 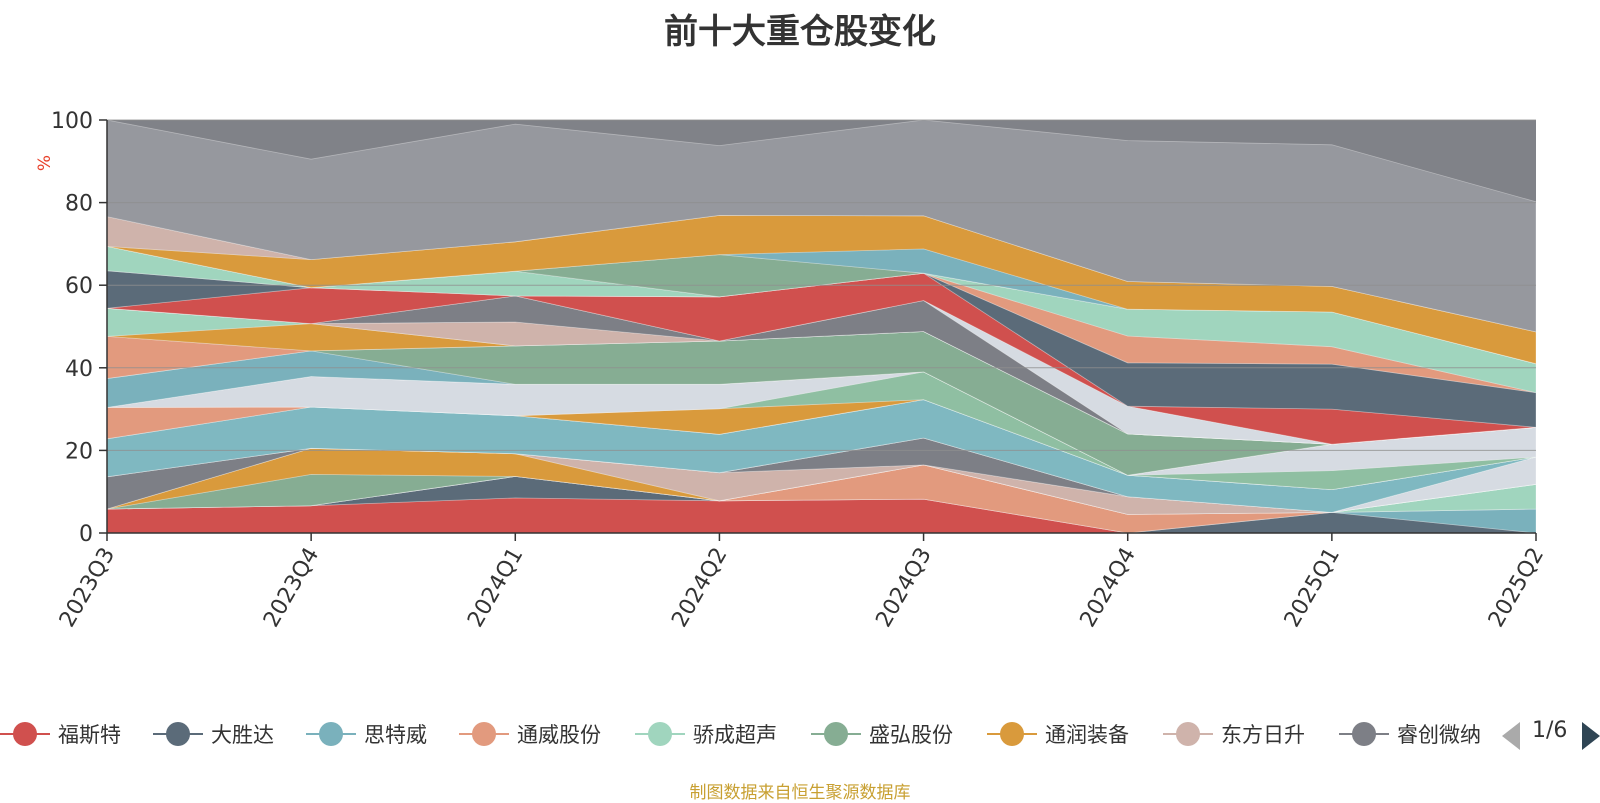 What do you see at coordinates (699, 588) in the screenshot?
I see `x-tick-label-2024Q2: 2024Q2` at bounding box center [699, 588].